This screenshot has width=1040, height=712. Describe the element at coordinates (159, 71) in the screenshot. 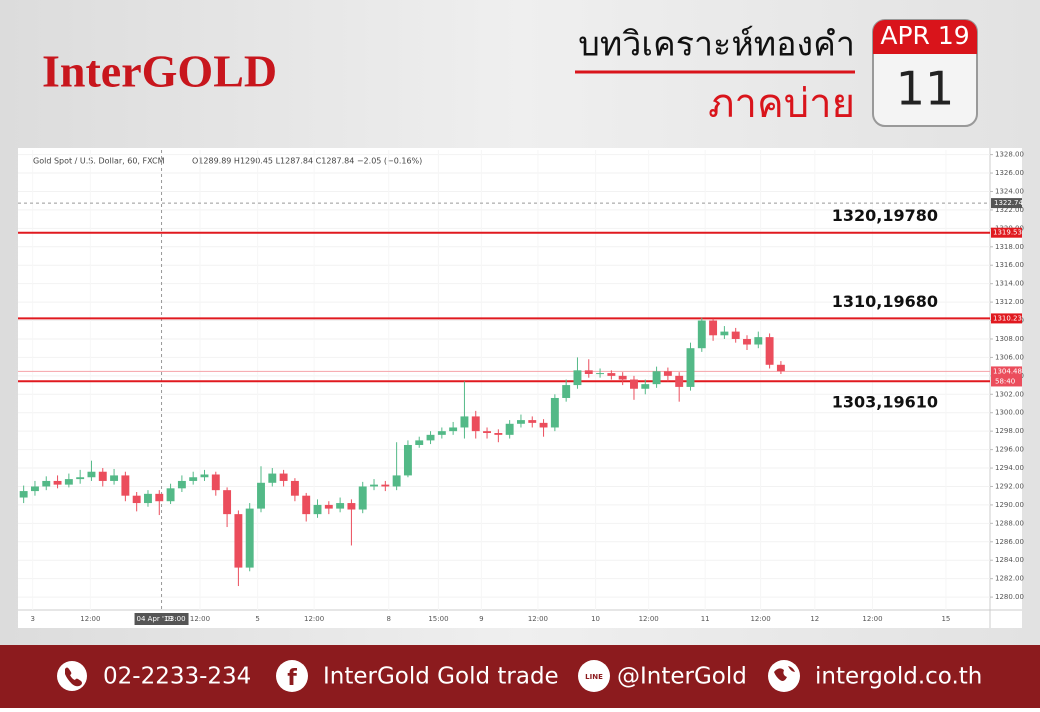

I see `logo: InterGOLD` at that location.